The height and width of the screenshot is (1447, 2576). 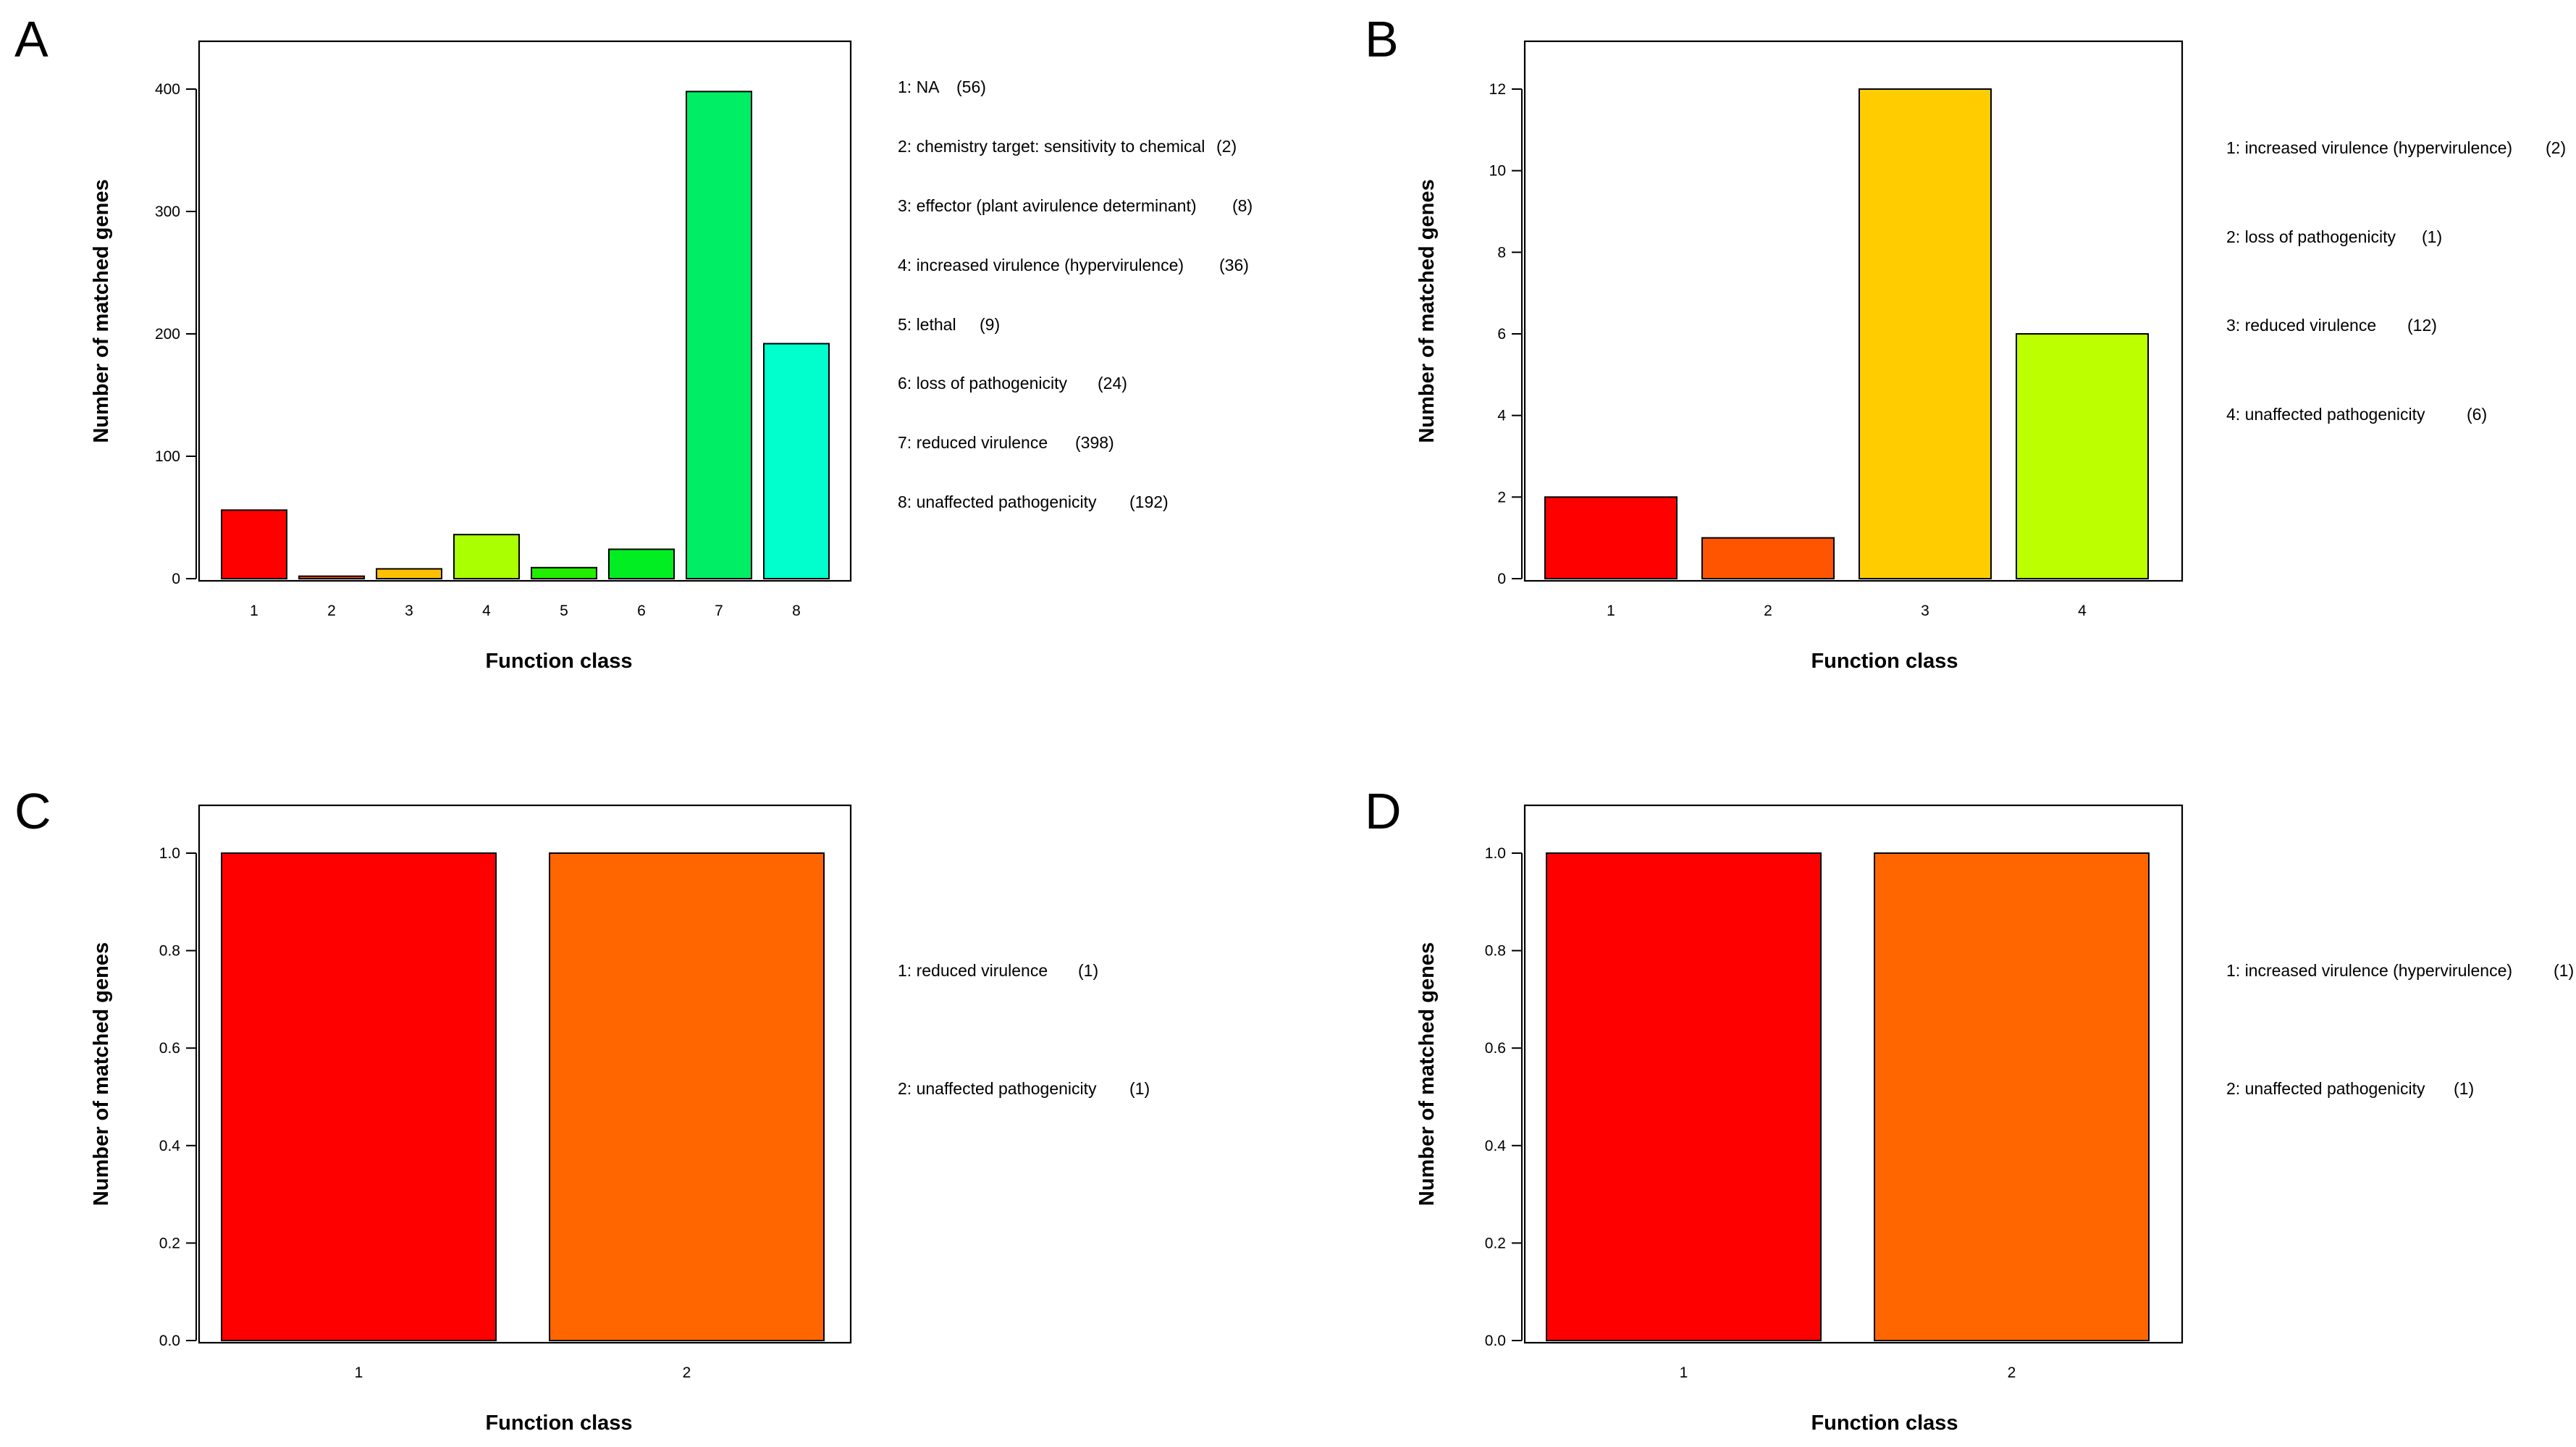 What do you see at coordinates (1139, 1088) in the screenshot?
I see `chart-c-legend-count: (1)` at bounding box center [1139, 1088].